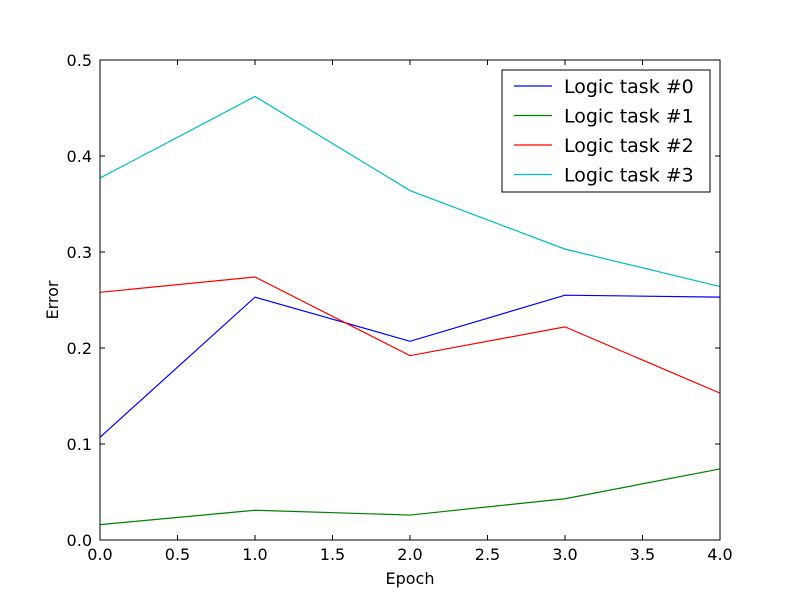 The width and height of the screenshot is (800, 605). Describe the element at coordinates (254, 554) in the screenshot. I see `x-tick-label: 1.0` at that location.